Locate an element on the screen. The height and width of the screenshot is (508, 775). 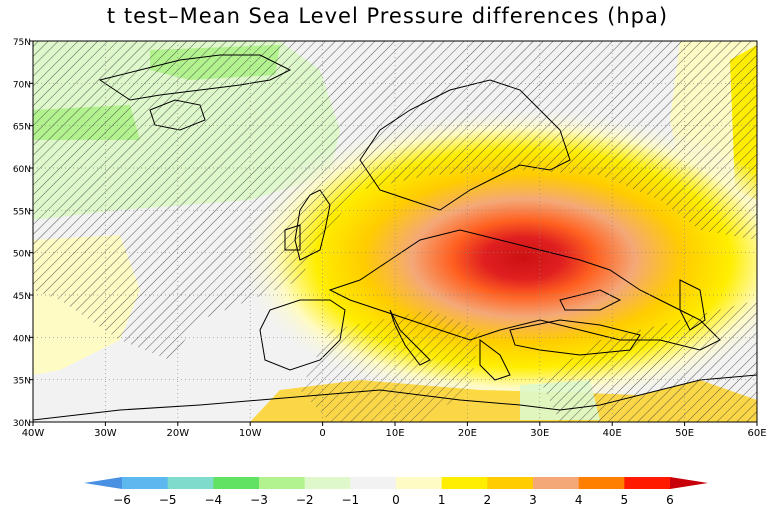
colorbar-label: 6 is located at coordinates (670, 500).